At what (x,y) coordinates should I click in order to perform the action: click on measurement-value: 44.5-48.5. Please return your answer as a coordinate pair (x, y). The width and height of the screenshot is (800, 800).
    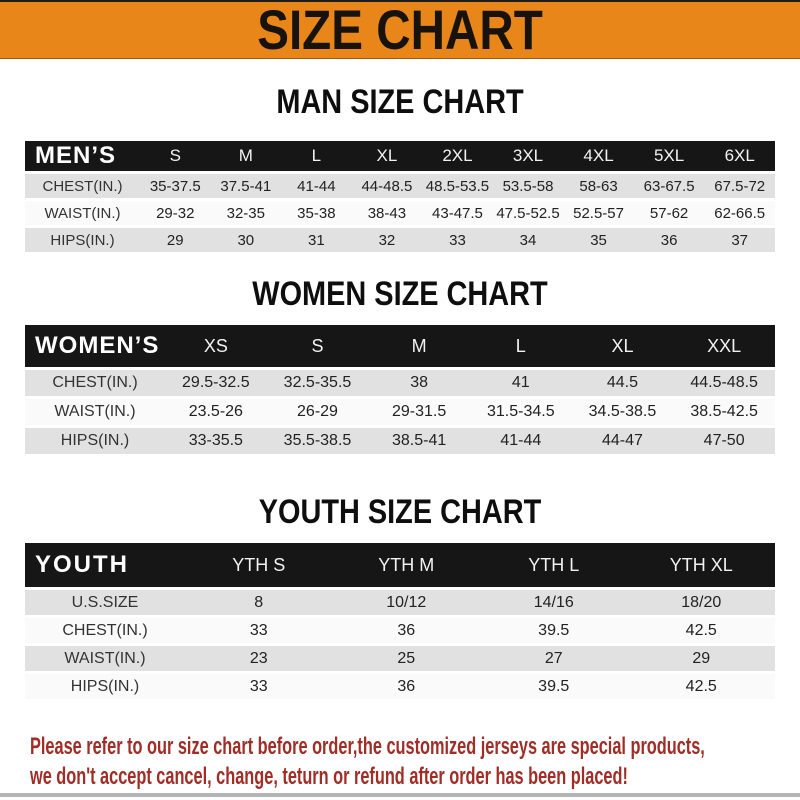
    Looking at the image, I should click on (724, 383).